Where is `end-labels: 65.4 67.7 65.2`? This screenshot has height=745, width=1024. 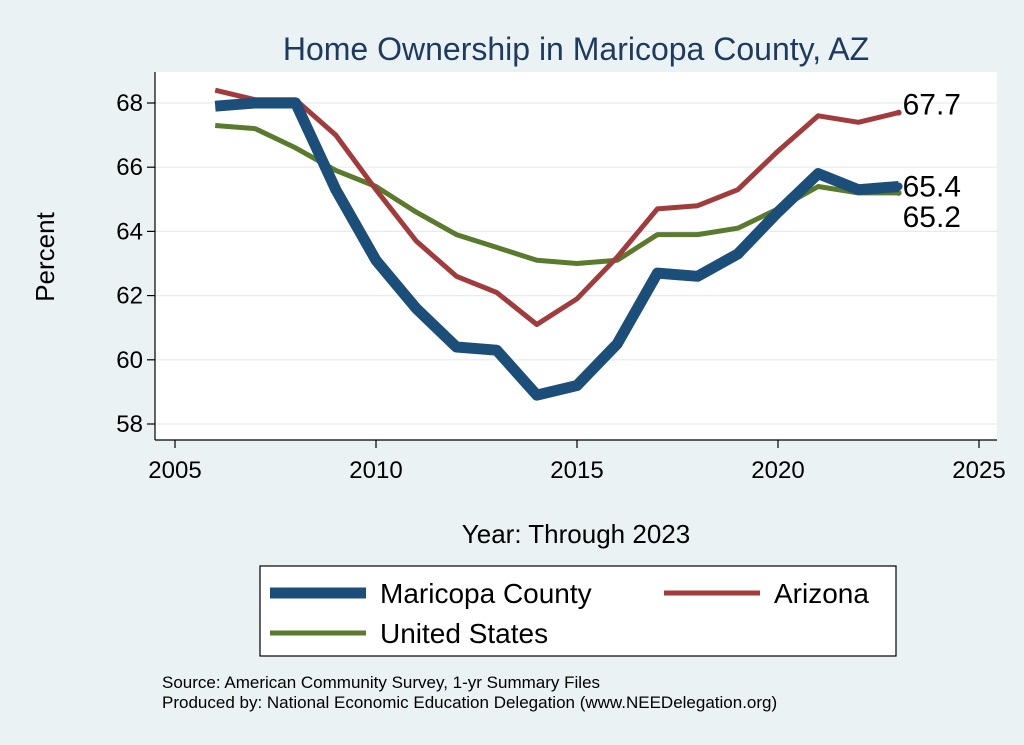 end-labels: 65.4 67.7 65.2 is located at coordinates (932, 161).